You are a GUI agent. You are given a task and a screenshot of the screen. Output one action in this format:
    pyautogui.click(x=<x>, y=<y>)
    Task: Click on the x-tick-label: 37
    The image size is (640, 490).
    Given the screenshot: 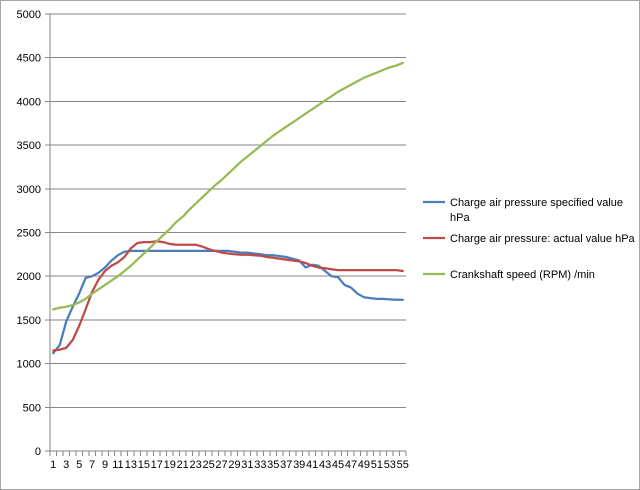 What is the action you would take?
    pyautogui.click(x=286, y=465)
    